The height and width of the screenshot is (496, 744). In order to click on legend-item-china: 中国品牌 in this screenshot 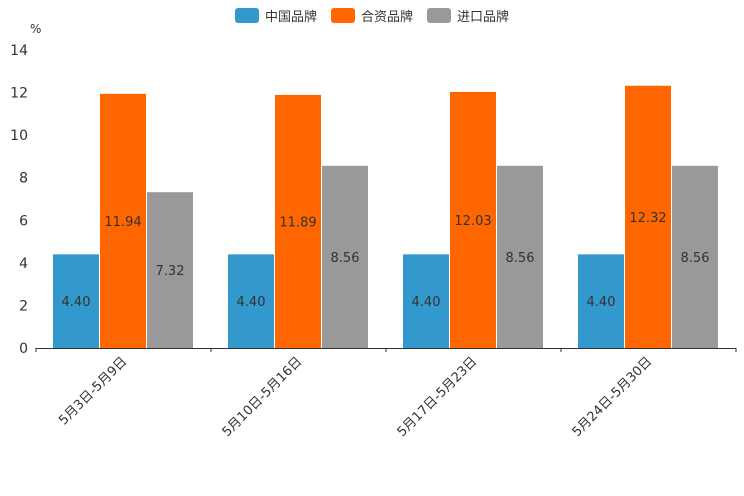, I will do `click(275, 15)`.